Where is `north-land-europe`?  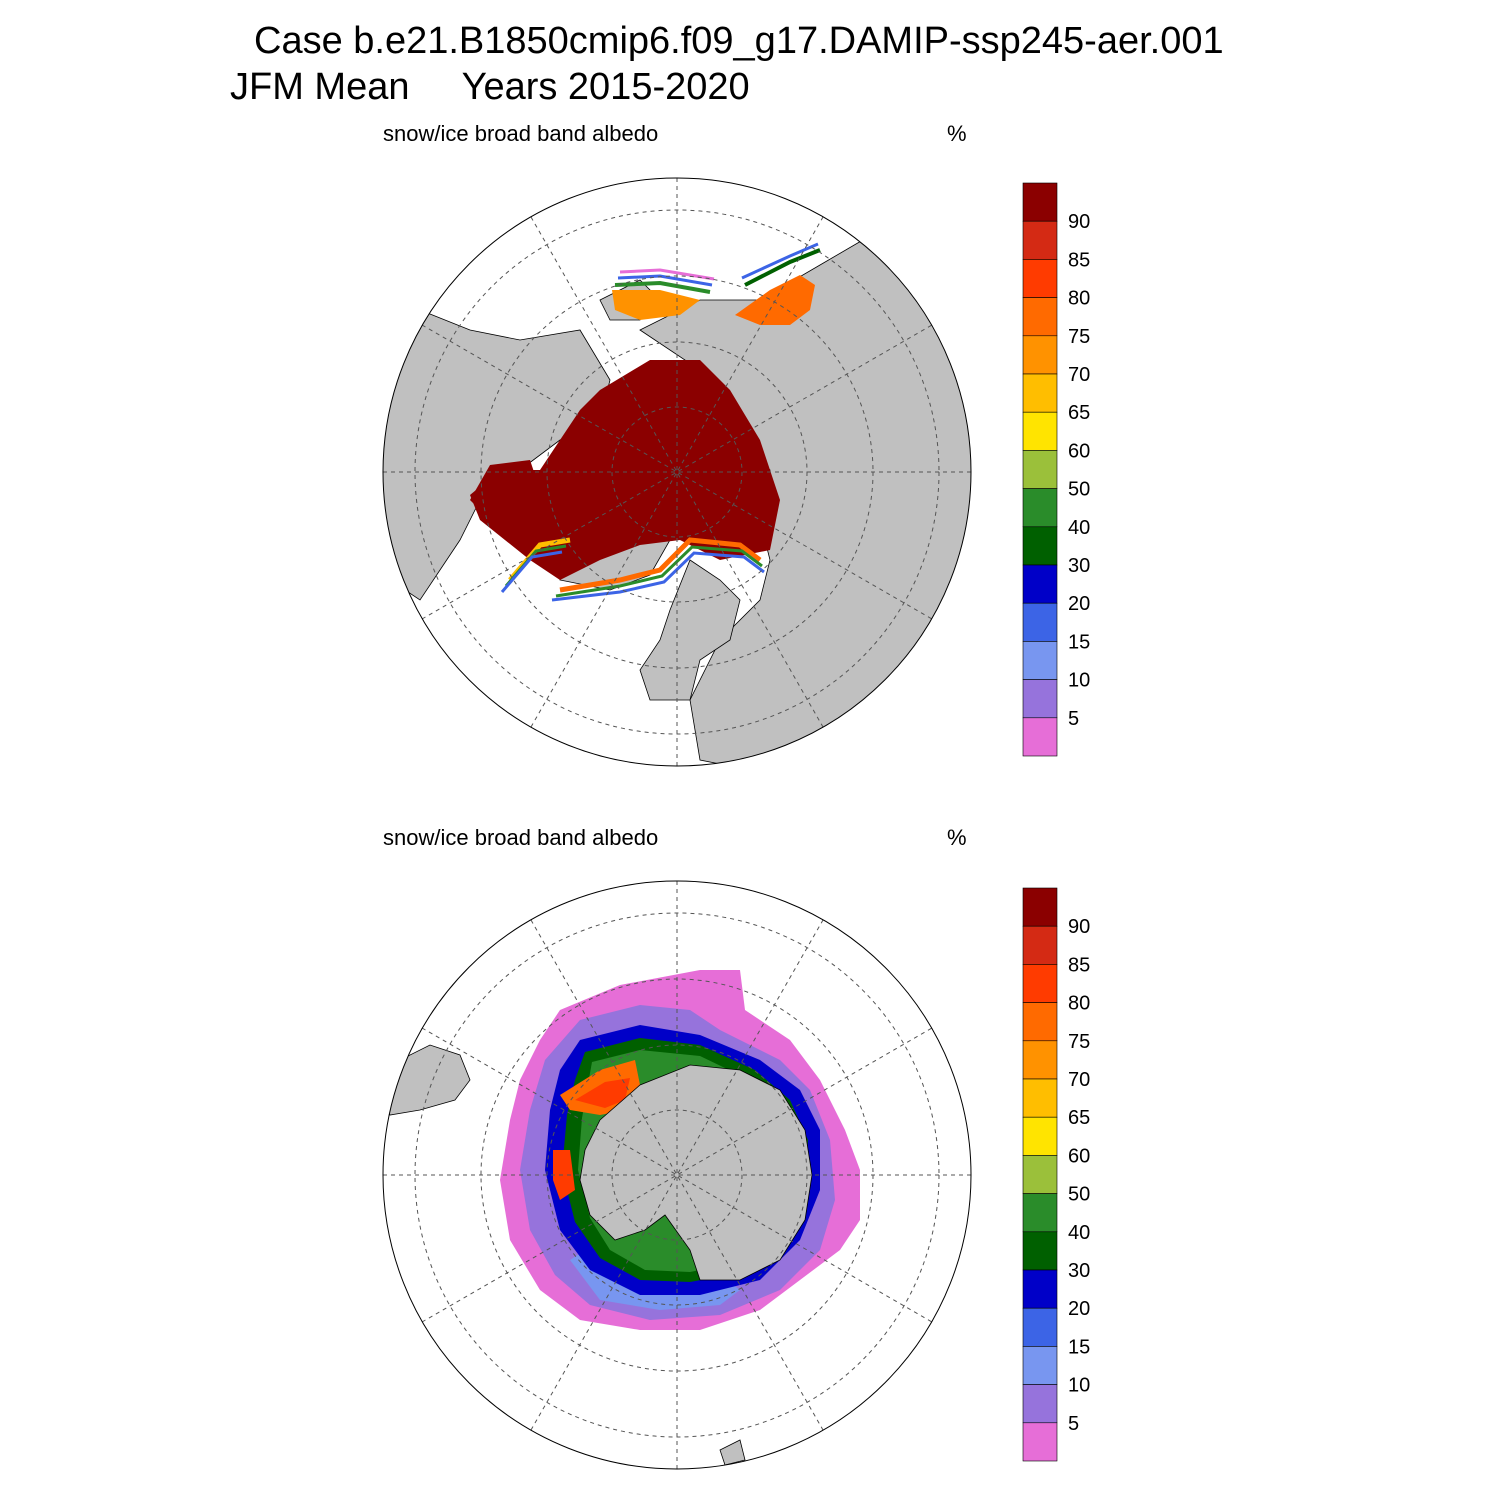 north-land-europe is located at coordinates (690, 630).